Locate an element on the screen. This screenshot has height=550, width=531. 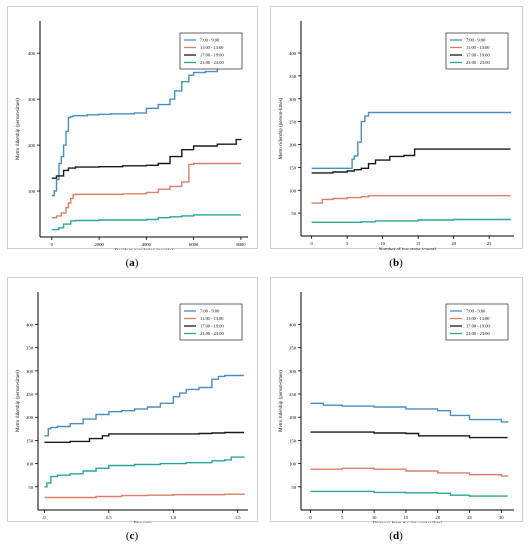
chart-d-x-tick-label: 10 is located at coordinates (374, 517).